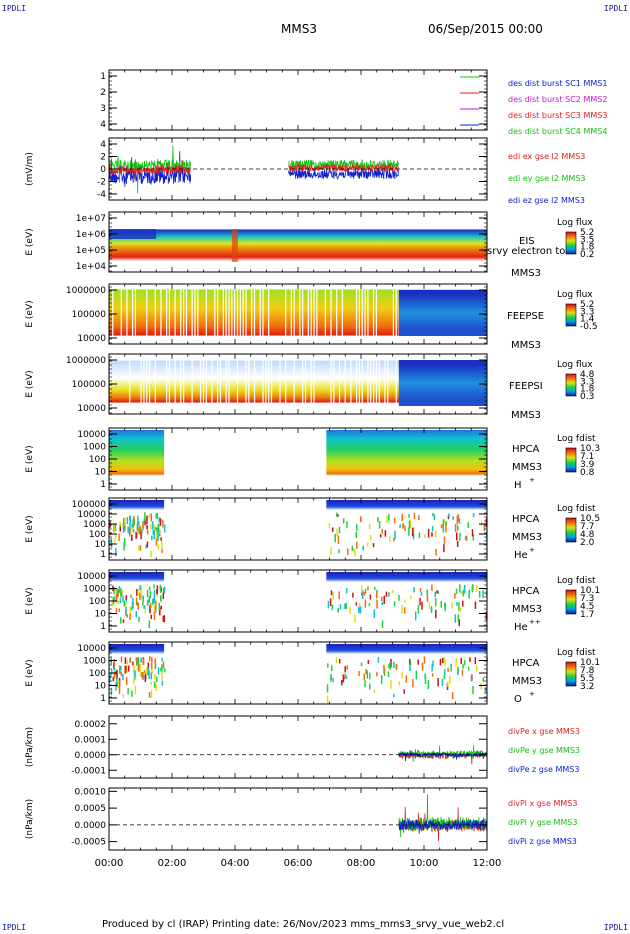 Image resolution: width=630 pixels, height=934 pixels. Describe the element at coordinates (535, 622) in the screenshot. I see `hpca-hepp-charge-label: ++` at that location.